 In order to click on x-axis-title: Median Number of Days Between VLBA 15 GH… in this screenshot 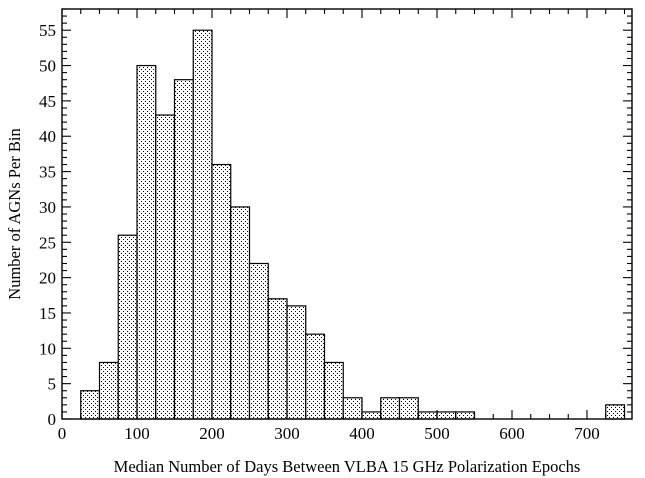, I will do `click(347, 466)`.